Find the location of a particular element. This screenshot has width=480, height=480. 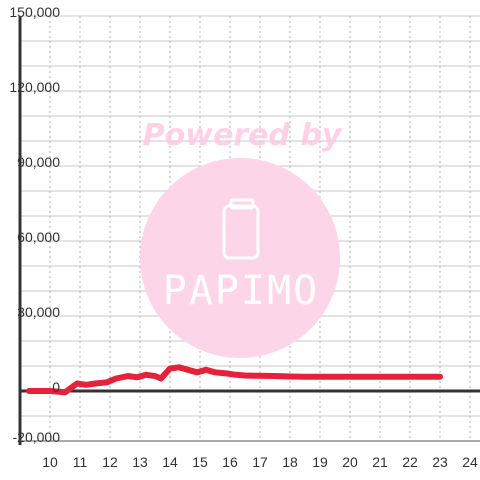

y-tick-label: 30,000 is located at coordinates (38, 312).